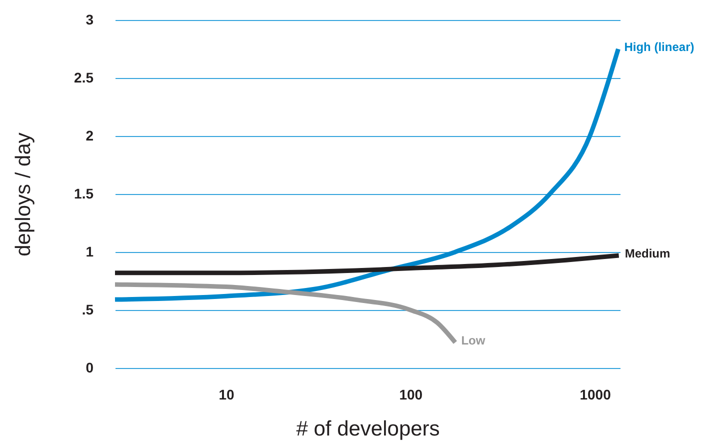 This screenshot has width=725, height=446. I want to click on y-axis-title: deploys / day, so click(24, 194).